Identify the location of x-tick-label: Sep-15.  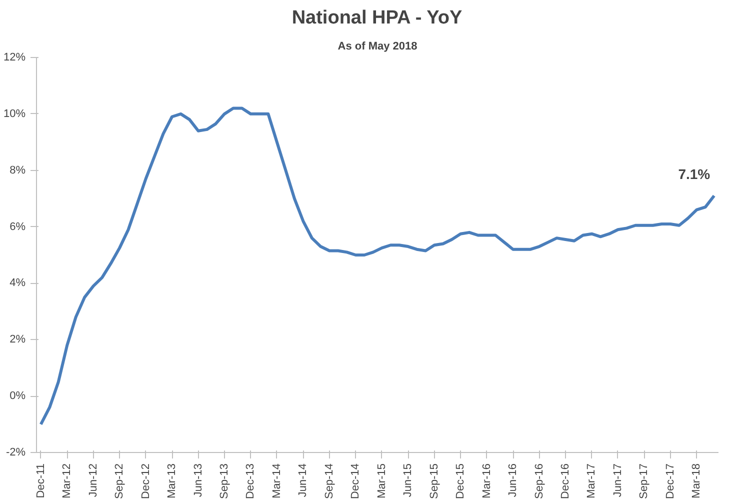
(434, 481).